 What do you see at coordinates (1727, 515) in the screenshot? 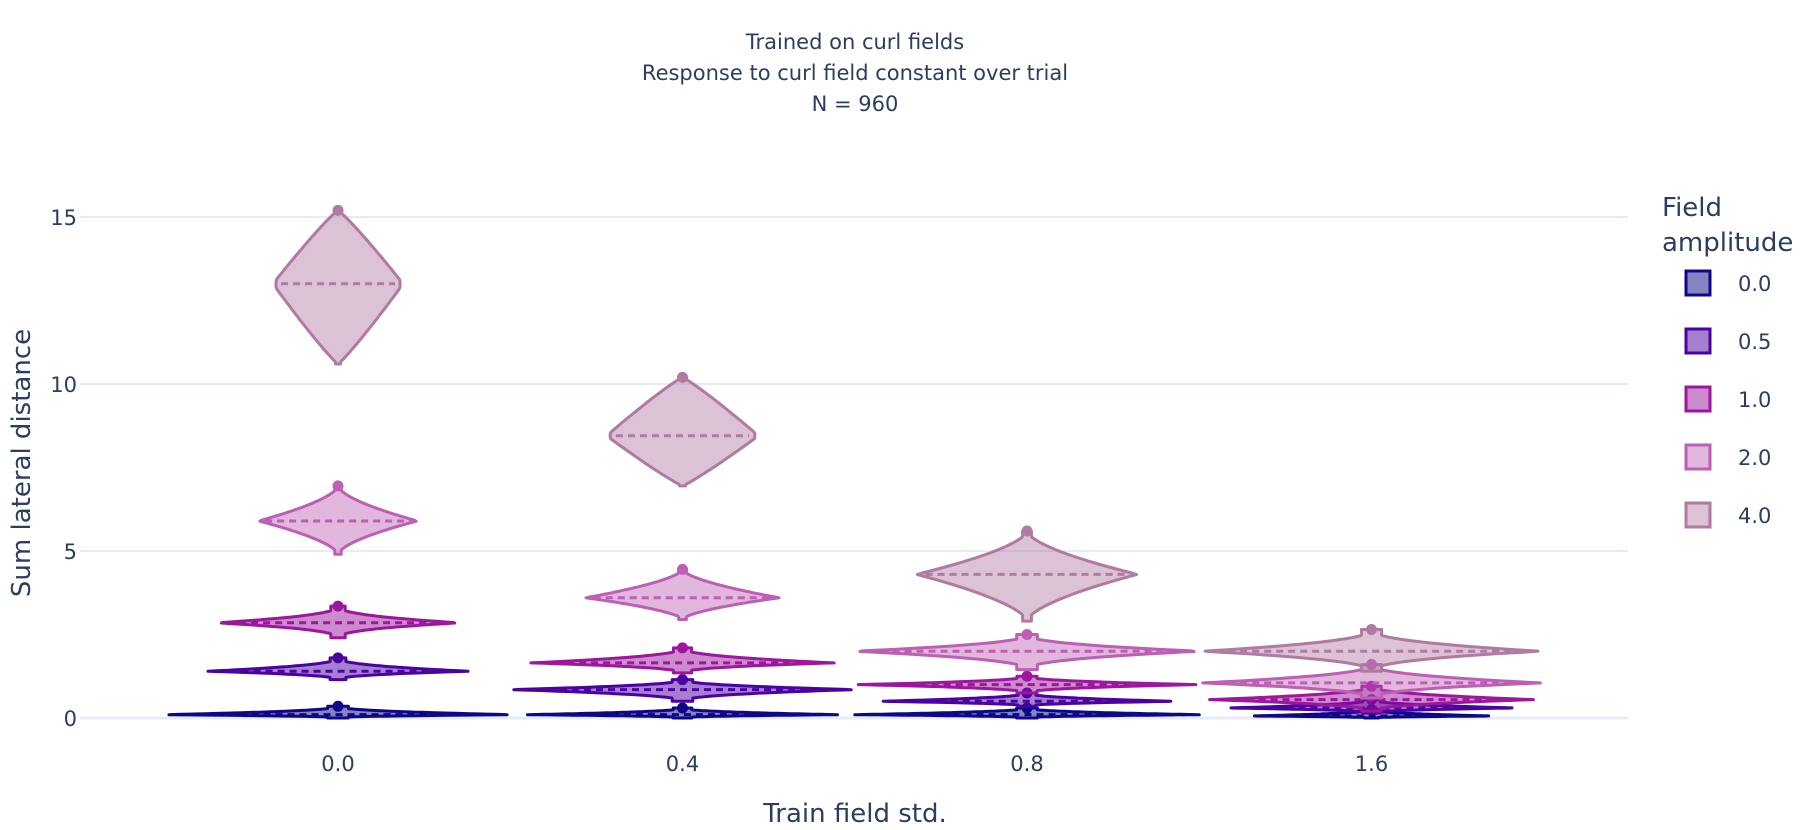
I see `legend-item-4.0: 4.0` at bounding box center [1727, 515].